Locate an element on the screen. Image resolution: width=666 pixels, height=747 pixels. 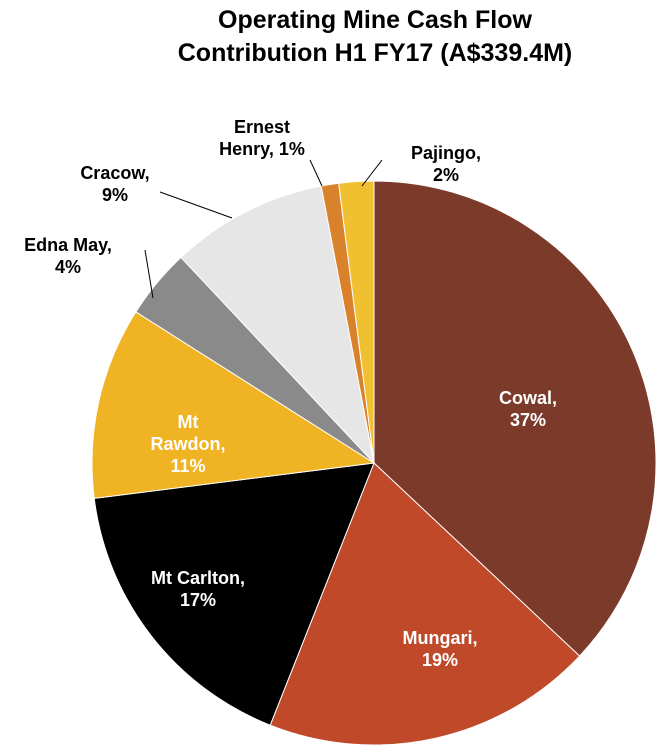
data-label-line: Mt is located at coordinates (188, 422).